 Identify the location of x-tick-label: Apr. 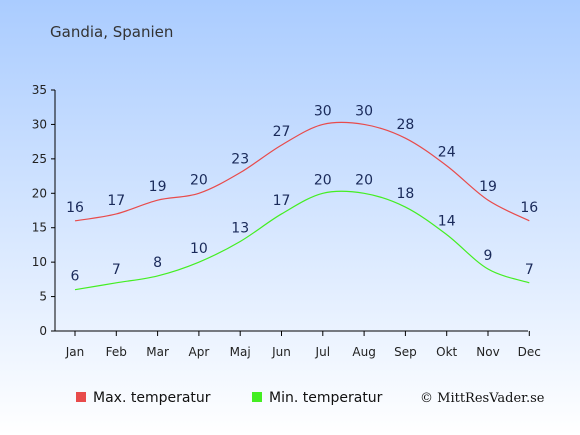
(199, 352).